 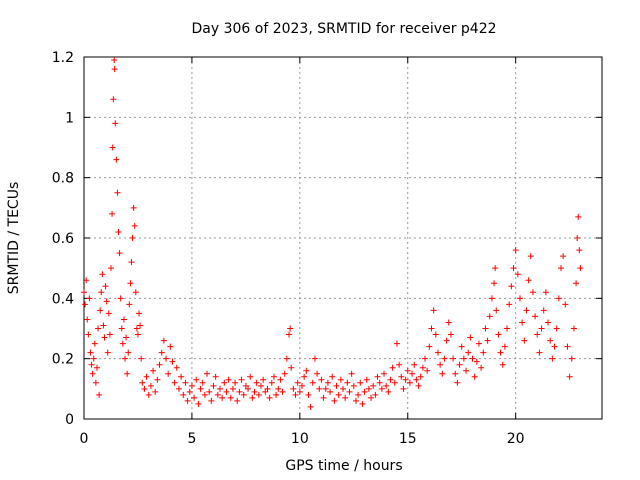 What do you see at coordinates (516, 439) in the screenshot?
I see `x-tick-label: 20` at bounding box center [516, 439].